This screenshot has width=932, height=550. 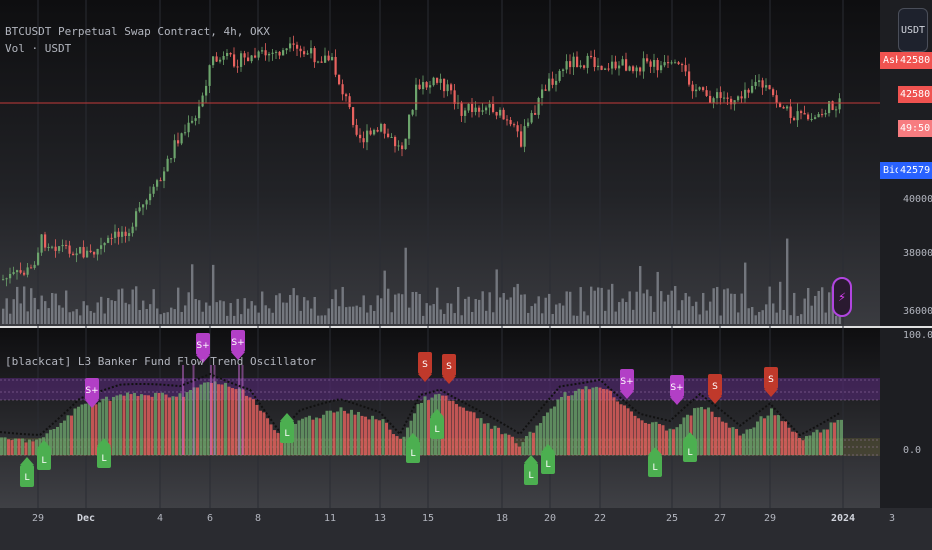 What do you see at coordinates (242, 410) in the screenshot?
I see `spike-bar` at bounding box center [242, 410].